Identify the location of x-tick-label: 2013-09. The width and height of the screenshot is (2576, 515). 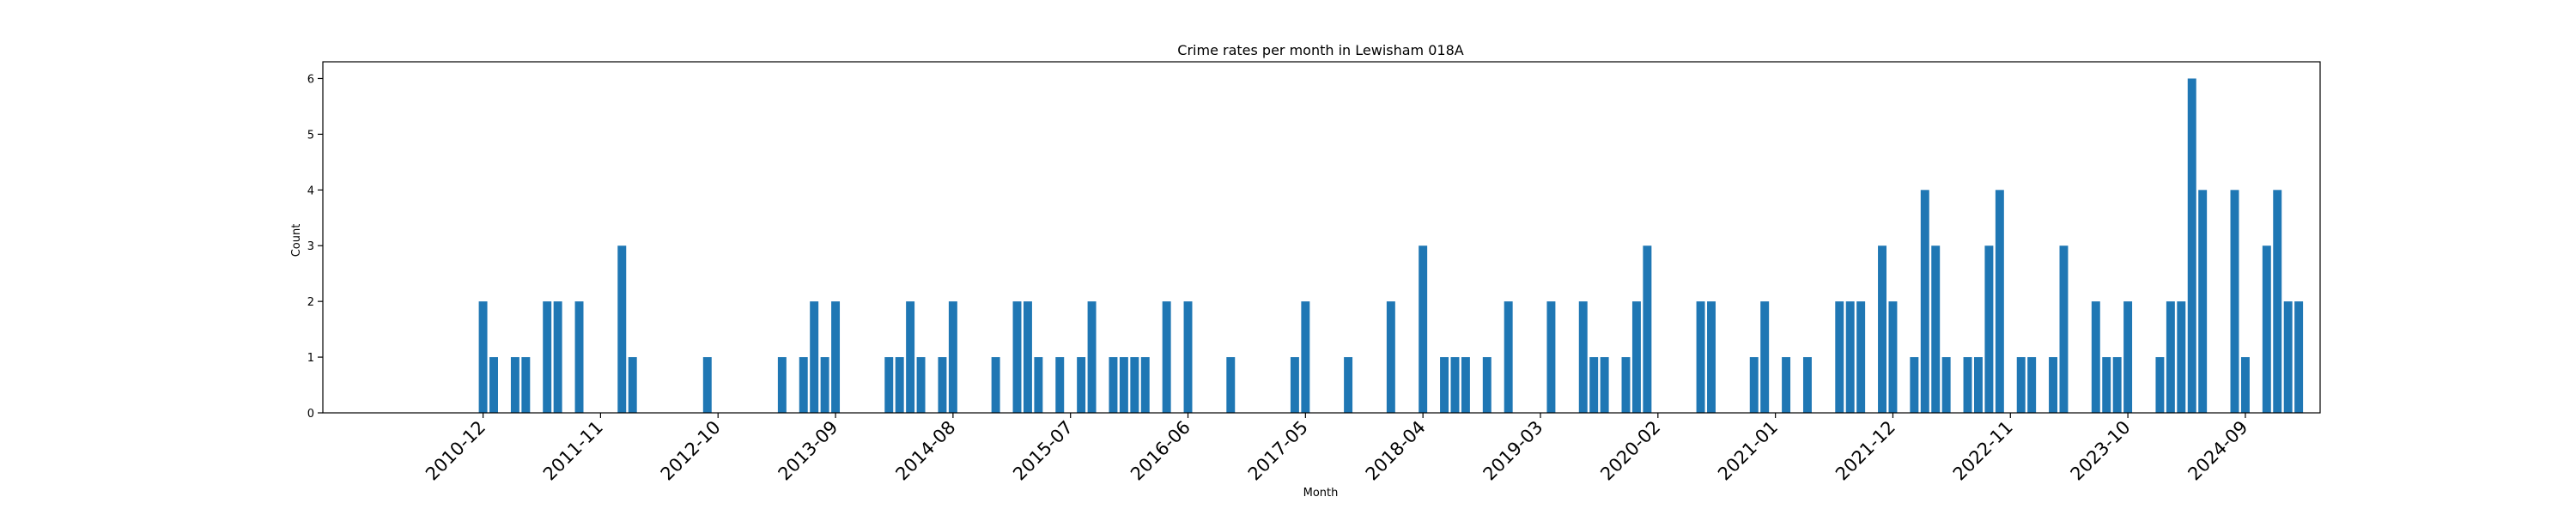
(808, 451).